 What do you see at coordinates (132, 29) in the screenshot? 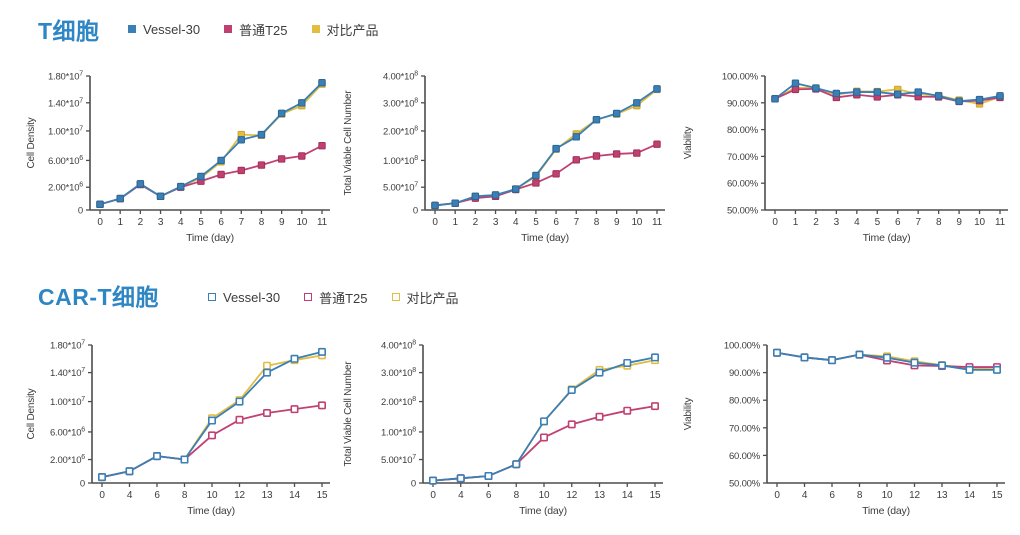
I see `legend-marker-vessel30-icon` at bounding box center [132, 29].